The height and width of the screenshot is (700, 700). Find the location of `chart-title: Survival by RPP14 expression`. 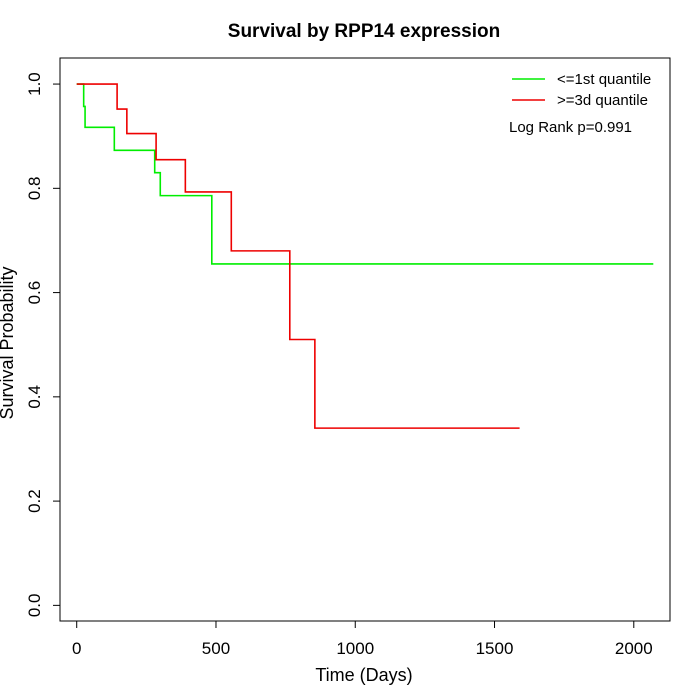

chart-title: Survival by RPP14 expression is located at coordinates (364, 31).